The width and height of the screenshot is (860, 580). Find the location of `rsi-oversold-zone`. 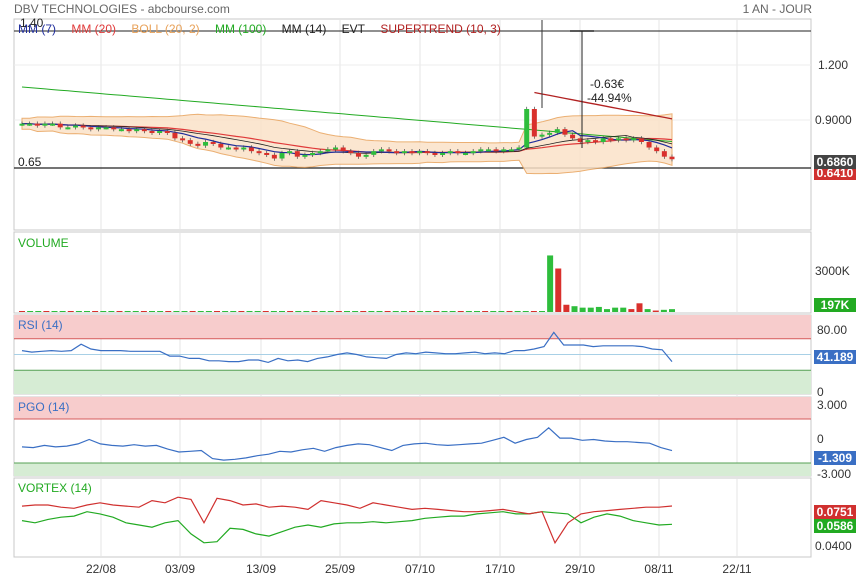

rsi-oversold-zone is located at coordinates (412, 382).